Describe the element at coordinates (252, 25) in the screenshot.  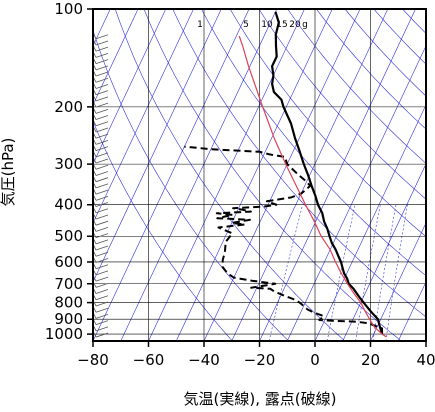
I see `mixing-ratio-labels: 1 5 10 15 20 g` at that location.